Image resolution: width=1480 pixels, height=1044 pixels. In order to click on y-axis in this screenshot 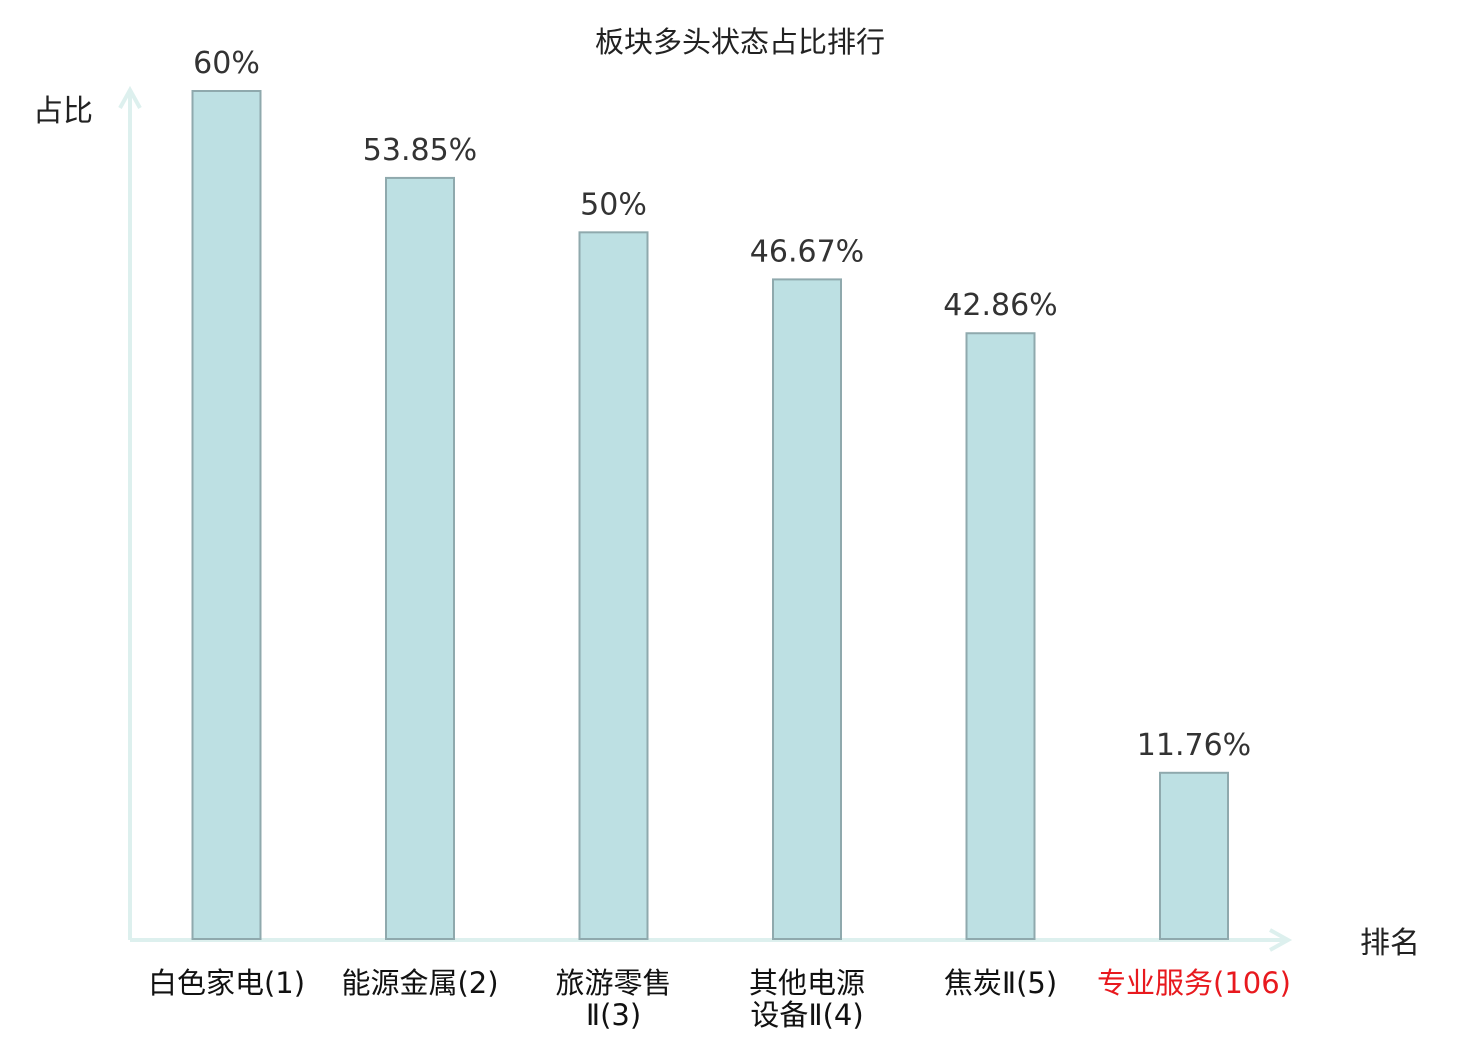, I will do `click(130, 512)`.